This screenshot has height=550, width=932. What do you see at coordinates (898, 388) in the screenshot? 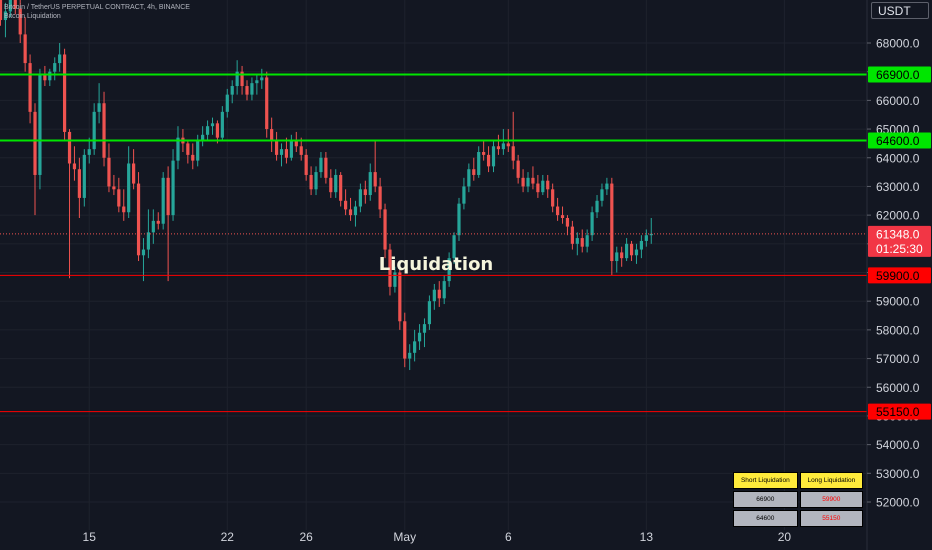
I see `y-tick-label: 56000.0` at bounding box center [898, 388].